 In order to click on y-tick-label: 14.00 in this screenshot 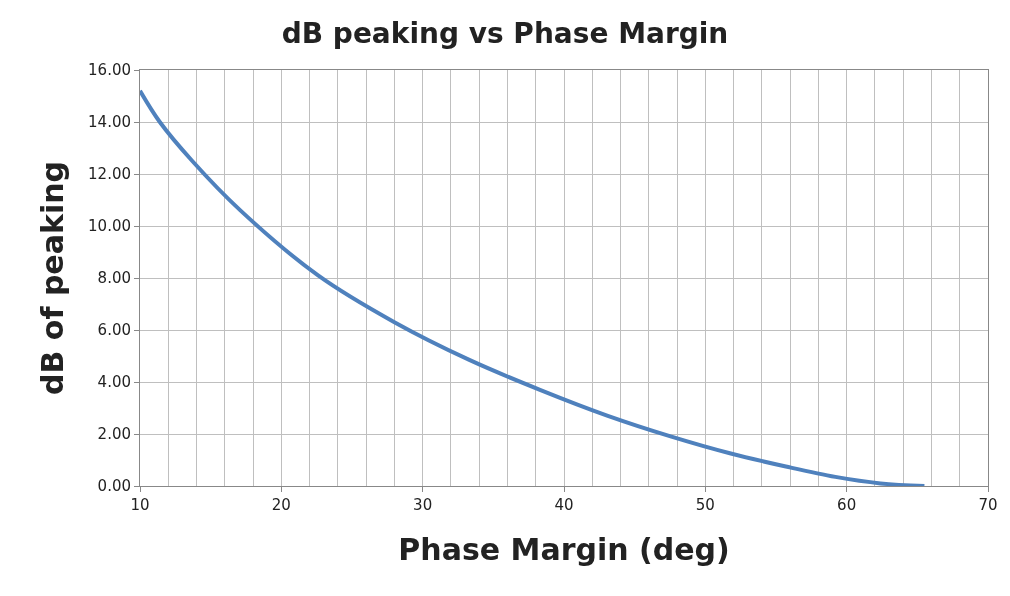, I will do `click(109, 122)`.